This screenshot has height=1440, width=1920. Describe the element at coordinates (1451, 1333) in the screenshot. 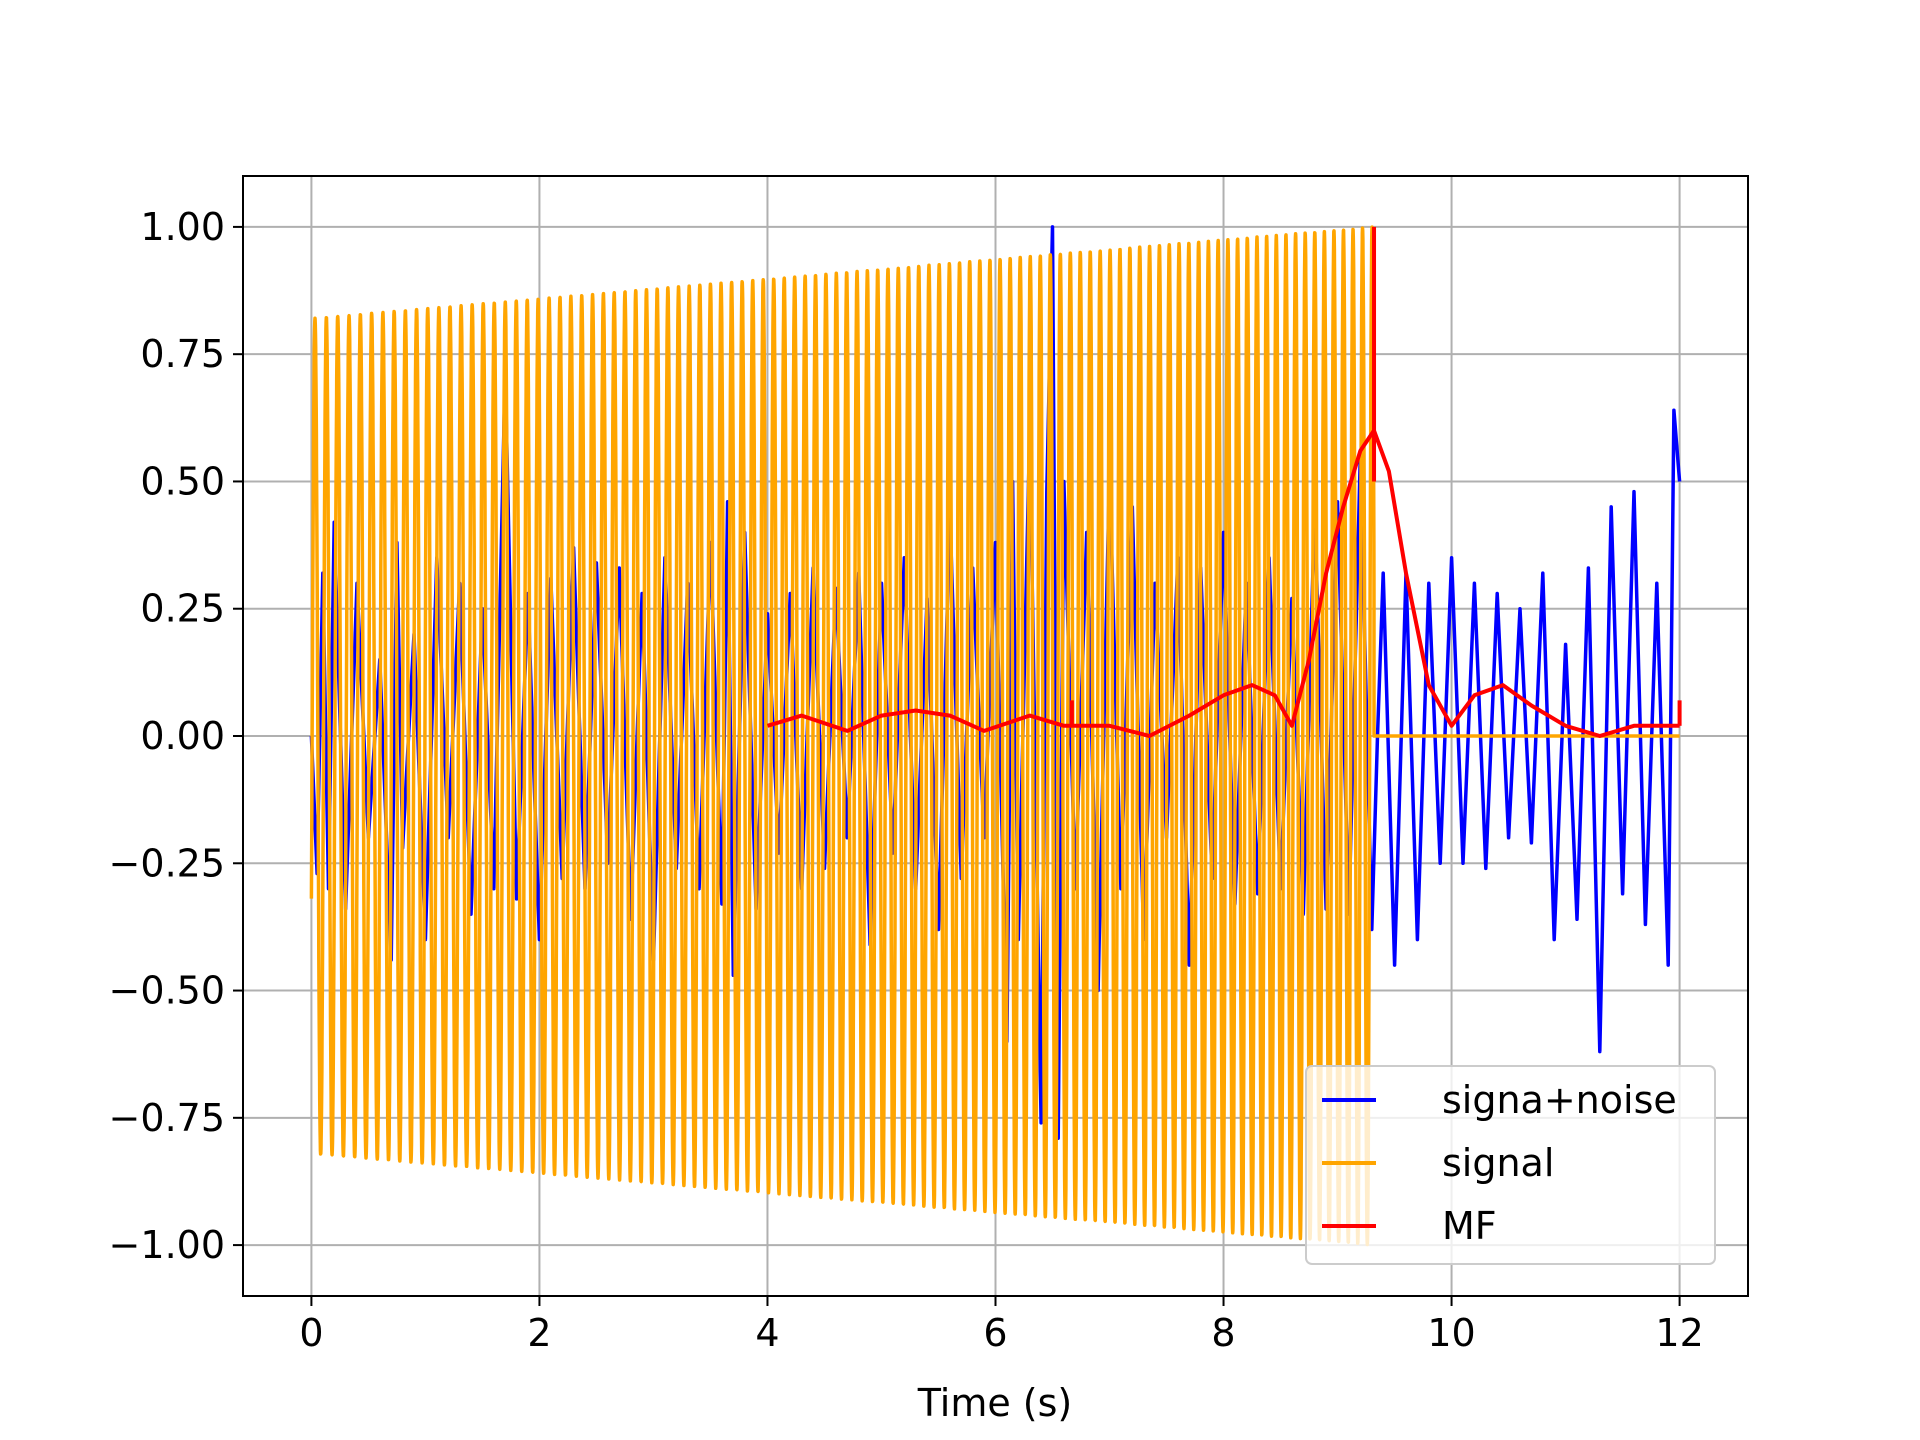

I see `x-tick-label: 10` at that location.